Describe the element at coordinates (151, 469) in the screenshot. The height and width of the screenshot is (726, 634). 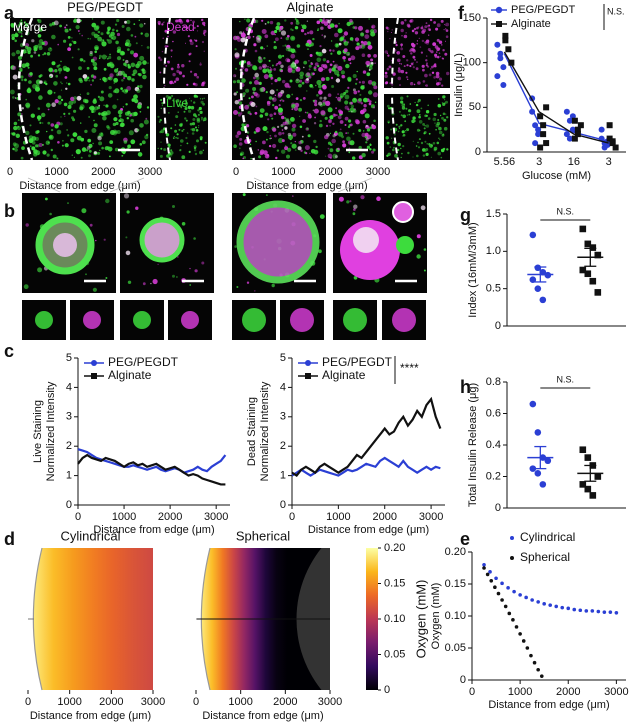
I see `series-line` at that location.